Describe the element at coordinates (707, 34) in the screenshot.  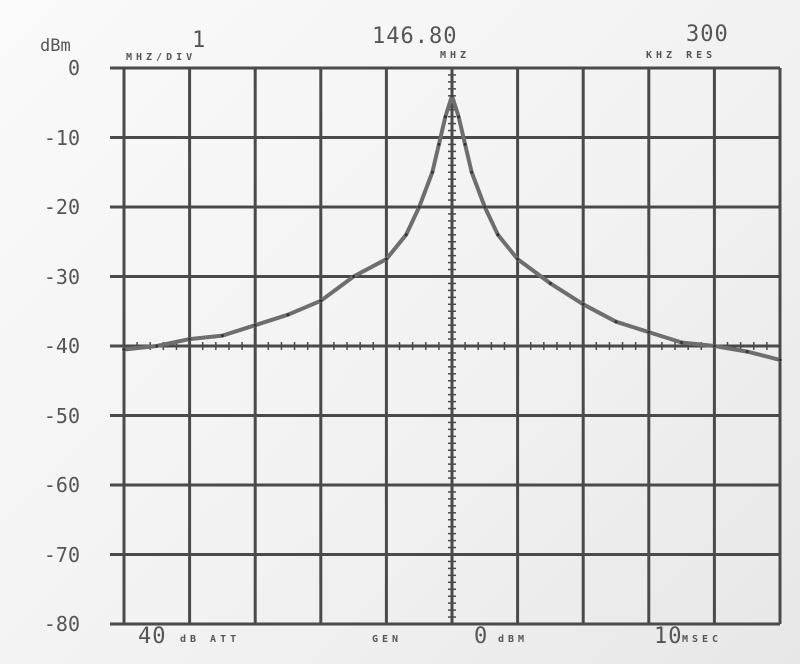
I see `resolution-value: 300` at that location.